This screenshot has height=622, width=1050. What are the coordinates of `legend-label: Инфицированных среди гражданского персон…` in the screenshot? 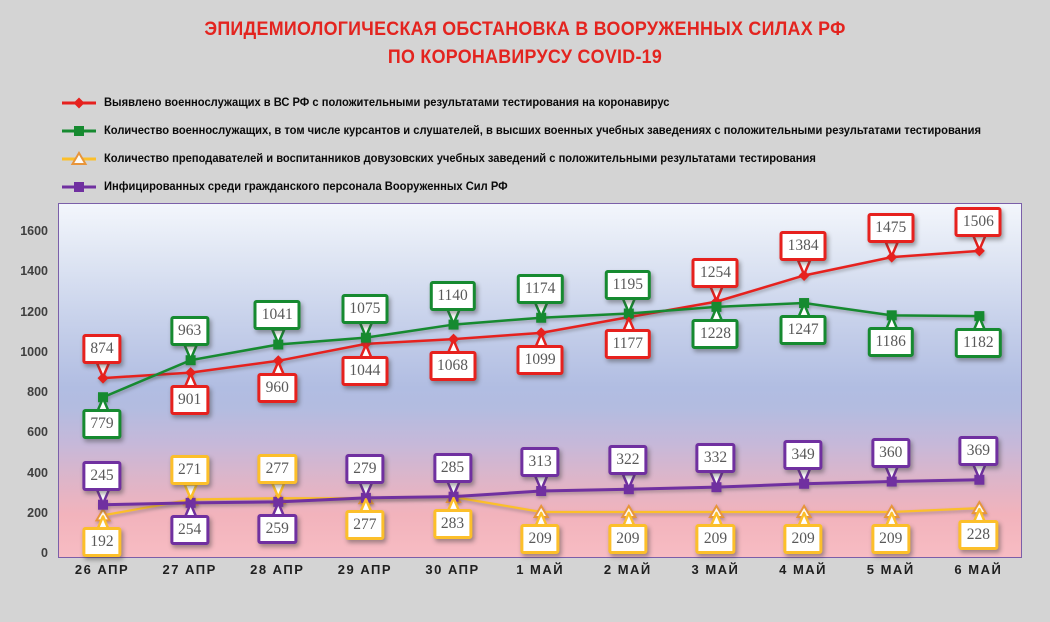 It's located at (306, 187).